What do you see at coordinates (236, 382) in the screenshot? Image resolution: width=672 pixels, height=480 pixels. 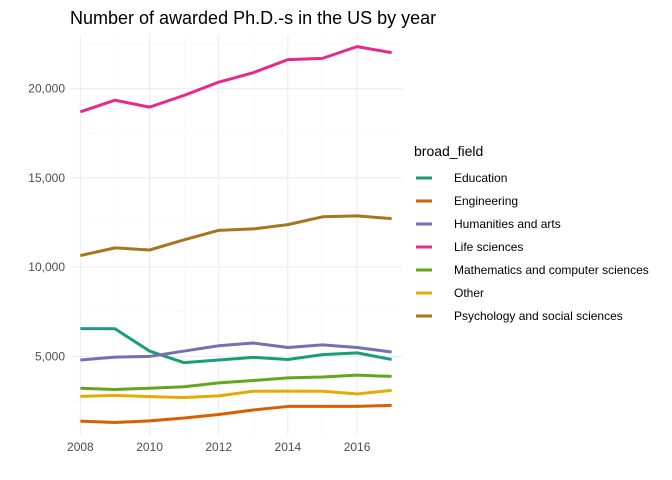 I see `series-line-mathematics-and-computer-sciences` at bounding box center [236, 382].